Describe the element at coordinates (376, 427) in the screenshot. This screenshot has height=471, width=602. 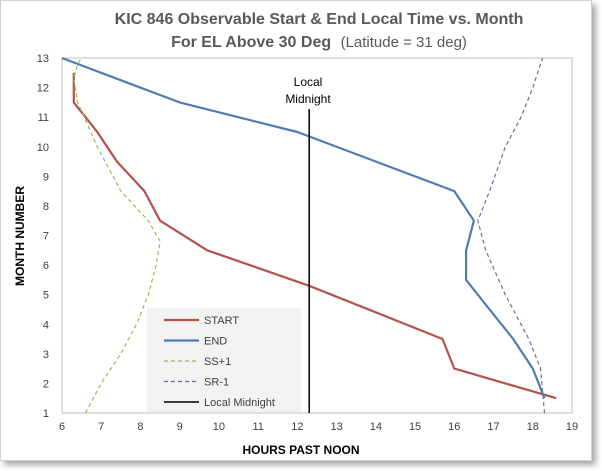
I see `x-tick-label: 14` at that location.